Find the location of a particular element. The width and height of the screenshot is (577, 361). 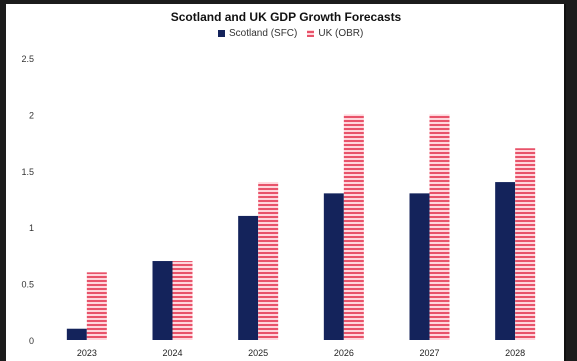

legend-item-scotland: Scotland (SFC) is located at coordinates (257, 33).